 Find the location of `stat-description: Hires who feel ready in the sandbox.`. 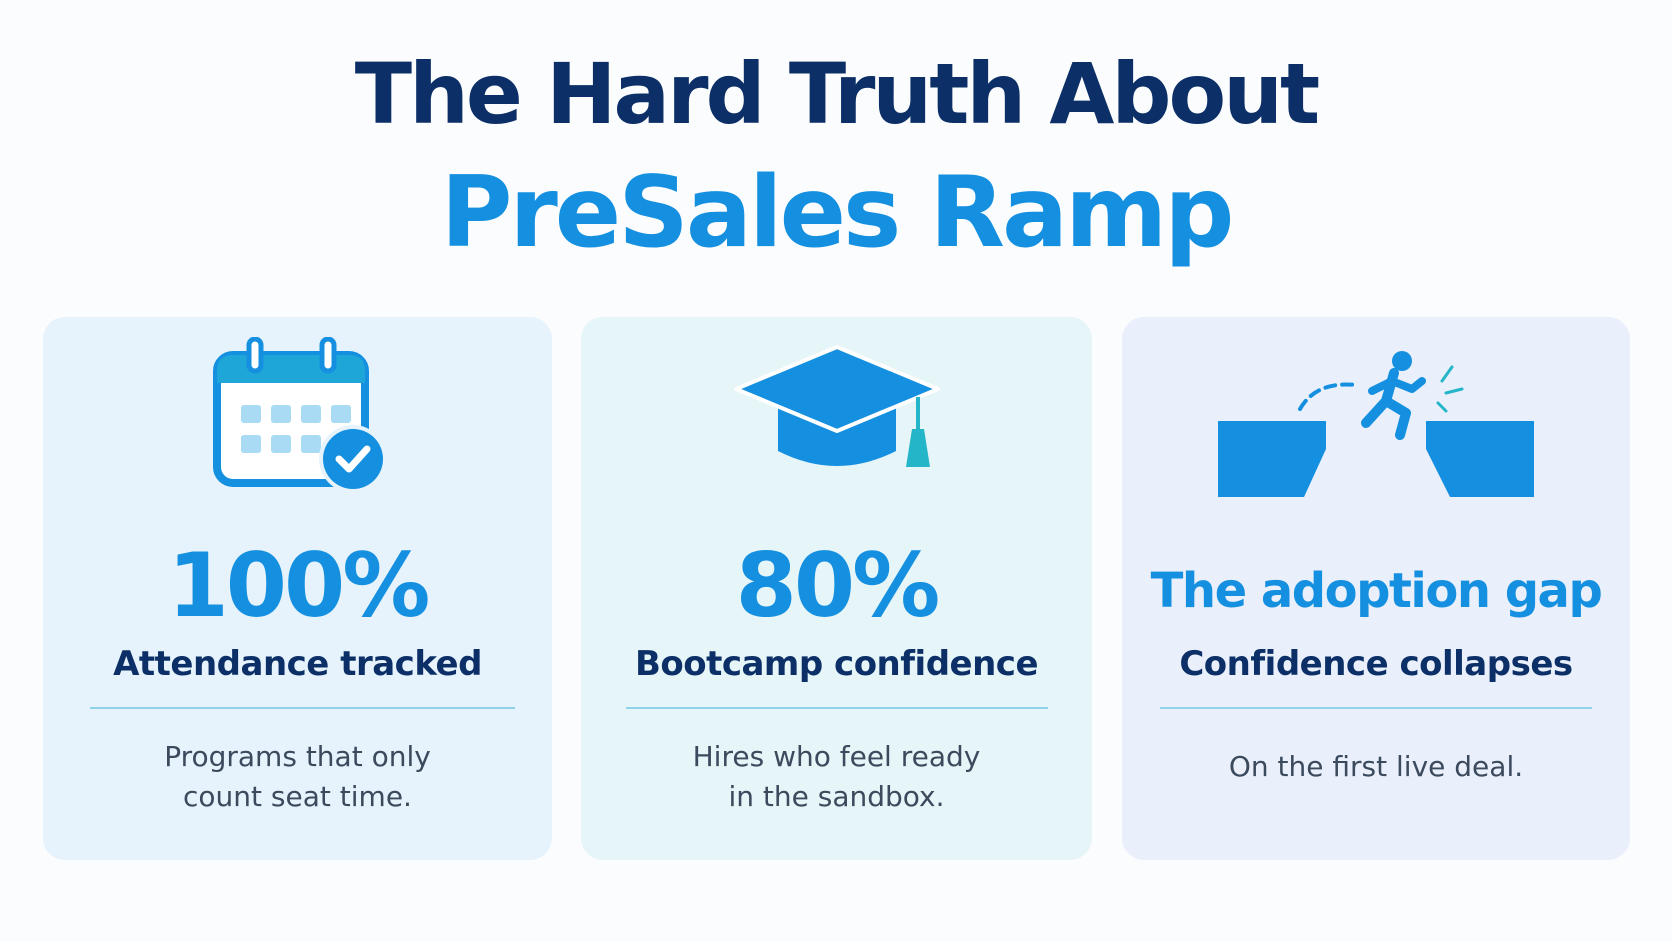

stat-description: Hires who feel ready in the sandbox. is located at coordinates (836, 776).